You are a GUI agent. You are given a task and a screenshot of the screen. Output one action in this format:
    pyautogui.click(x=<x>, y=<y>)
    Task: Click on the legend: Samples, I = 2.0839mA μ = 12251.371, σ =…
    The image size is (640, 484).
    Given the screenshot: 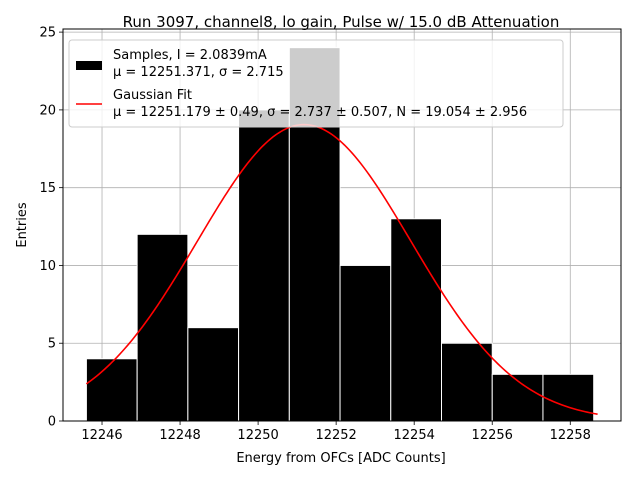 What is the action you would take?
    pyautogui.click(x=316, y=83)
    